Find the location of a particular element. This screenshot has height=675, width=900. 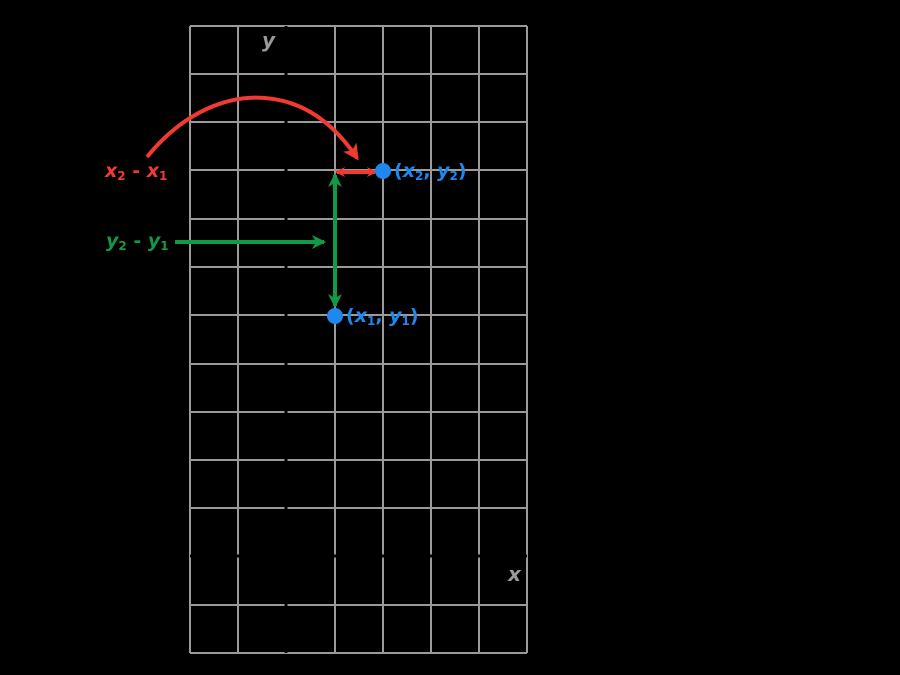

vertical-diff-label: y2 - y1 is located at coordinates (137, 241).